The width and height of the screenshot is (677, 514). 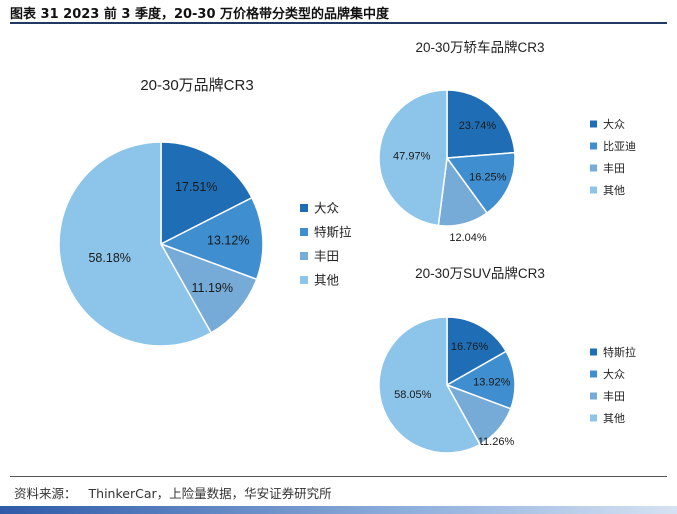 I want to click on figure-title: 图表 31 2023 前 3 季度，20-30 万价格带分类型的品牌集中度, so click(x=200, y=14).